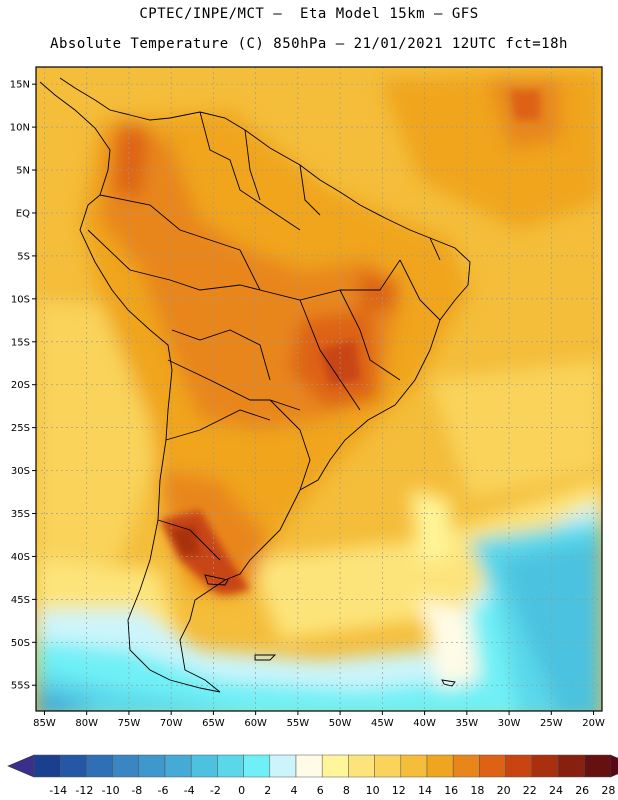  What do you see at coordinates (373, 790) in the screenshot?
I see `colorbar-label: 10` at bounding box center [373, 790].